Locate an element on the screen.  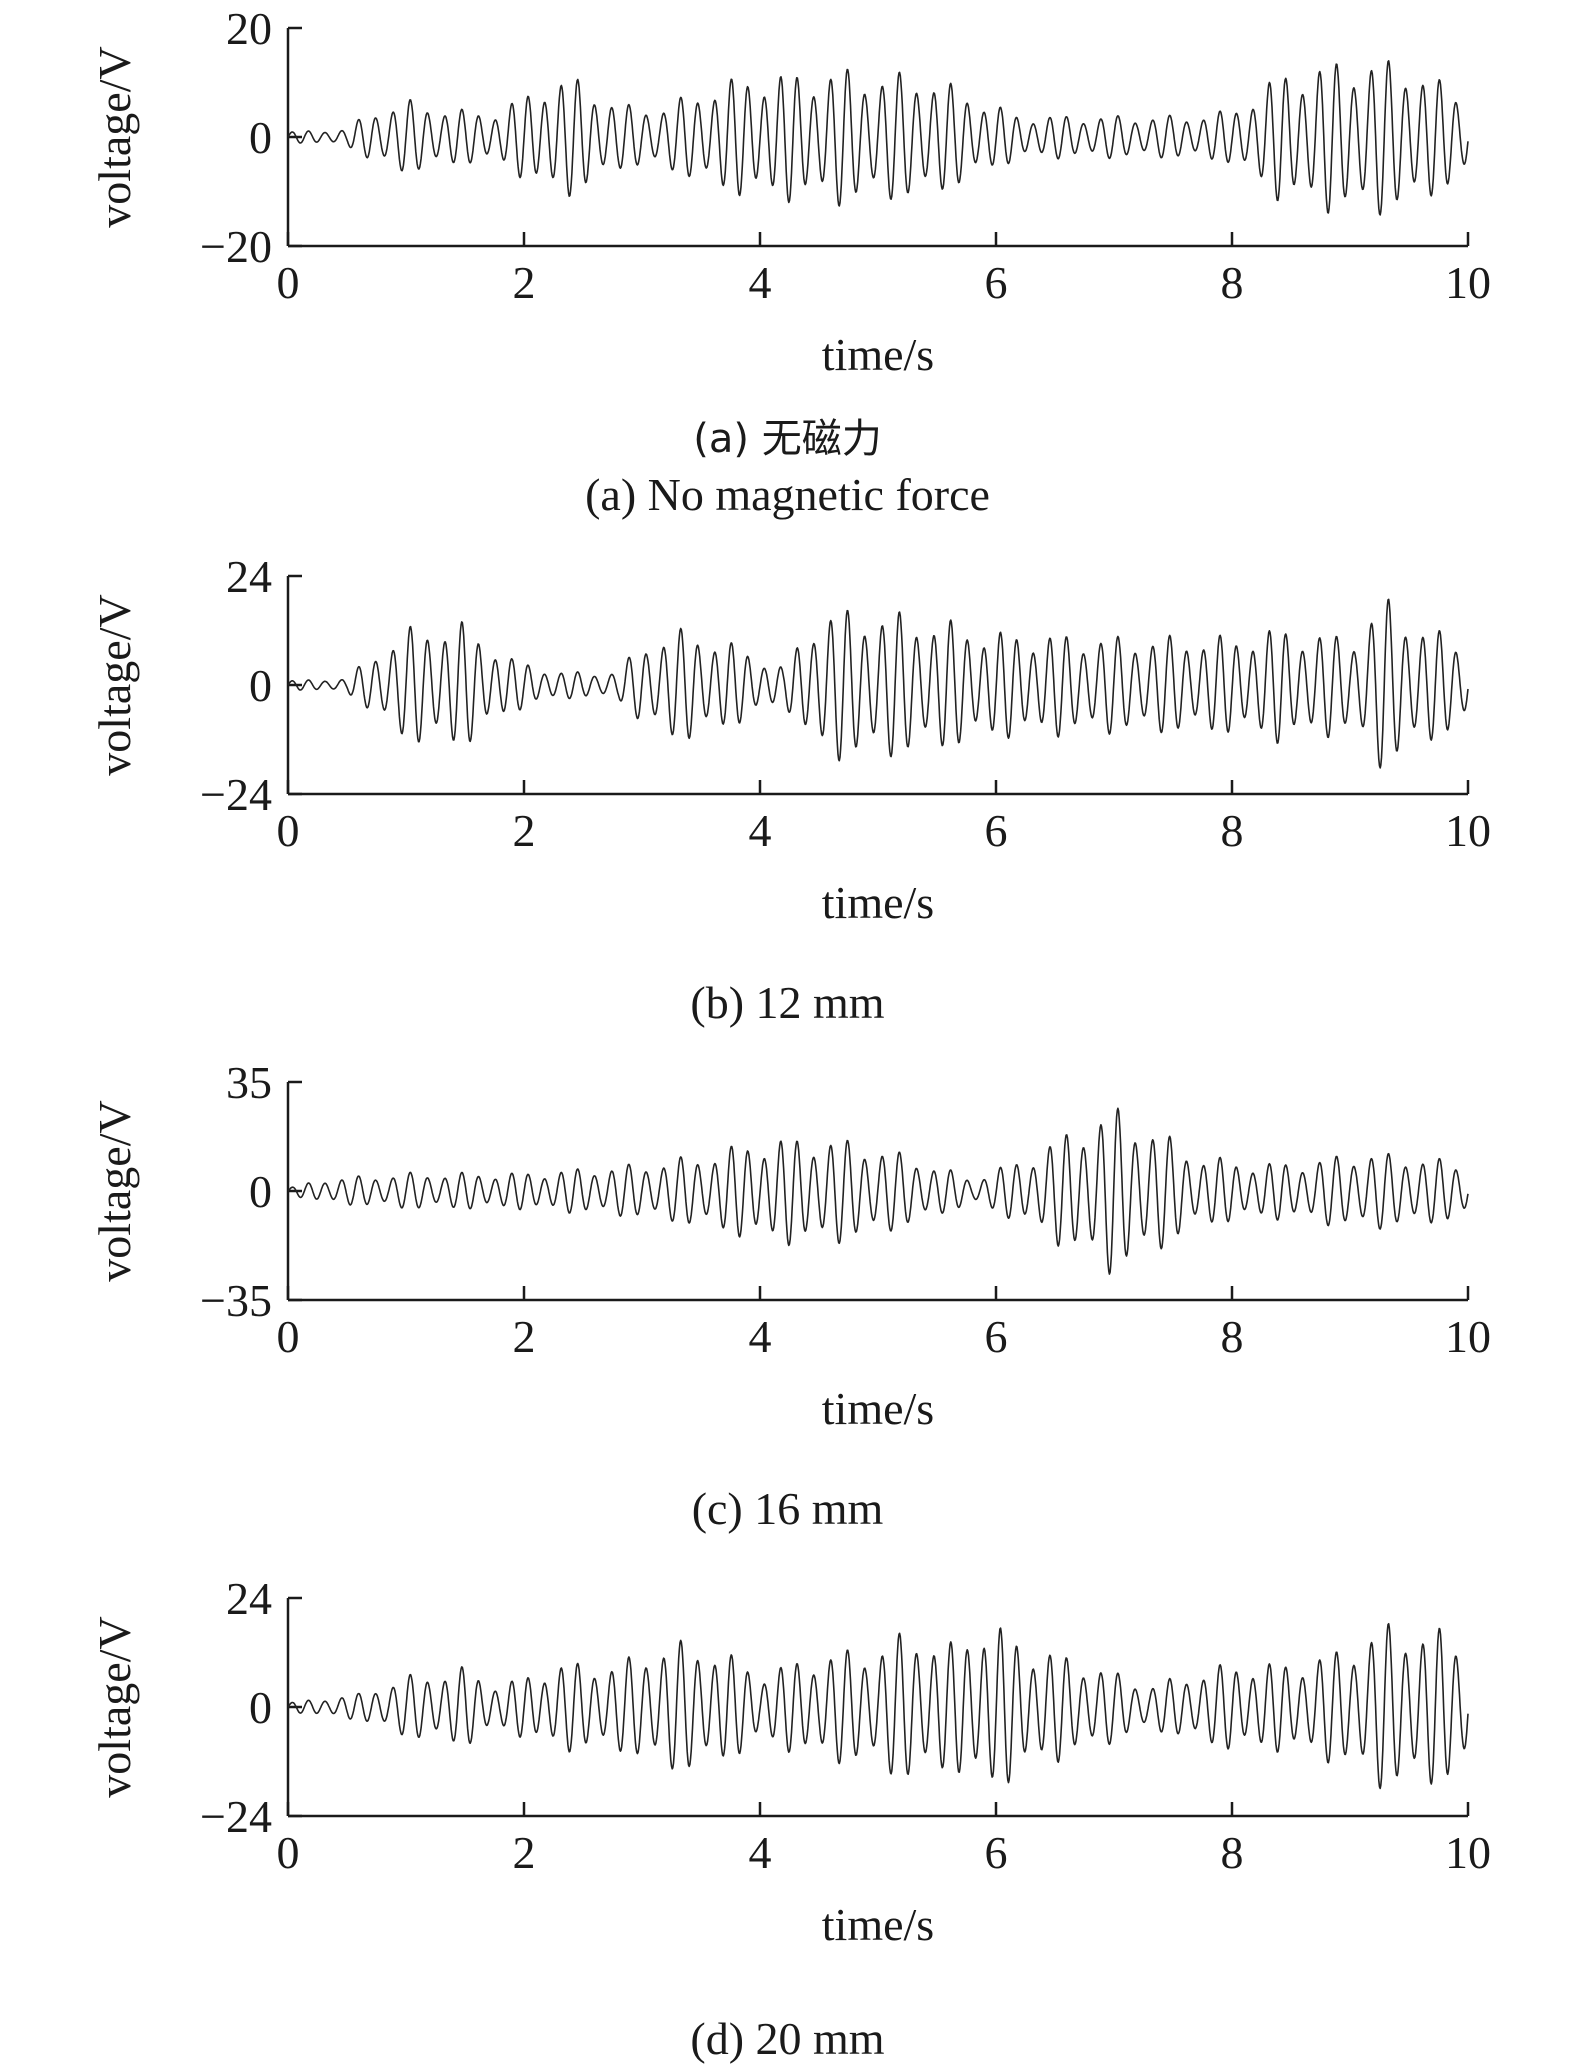
y-tick-label: −35 is located at coordinates (236, 1300).